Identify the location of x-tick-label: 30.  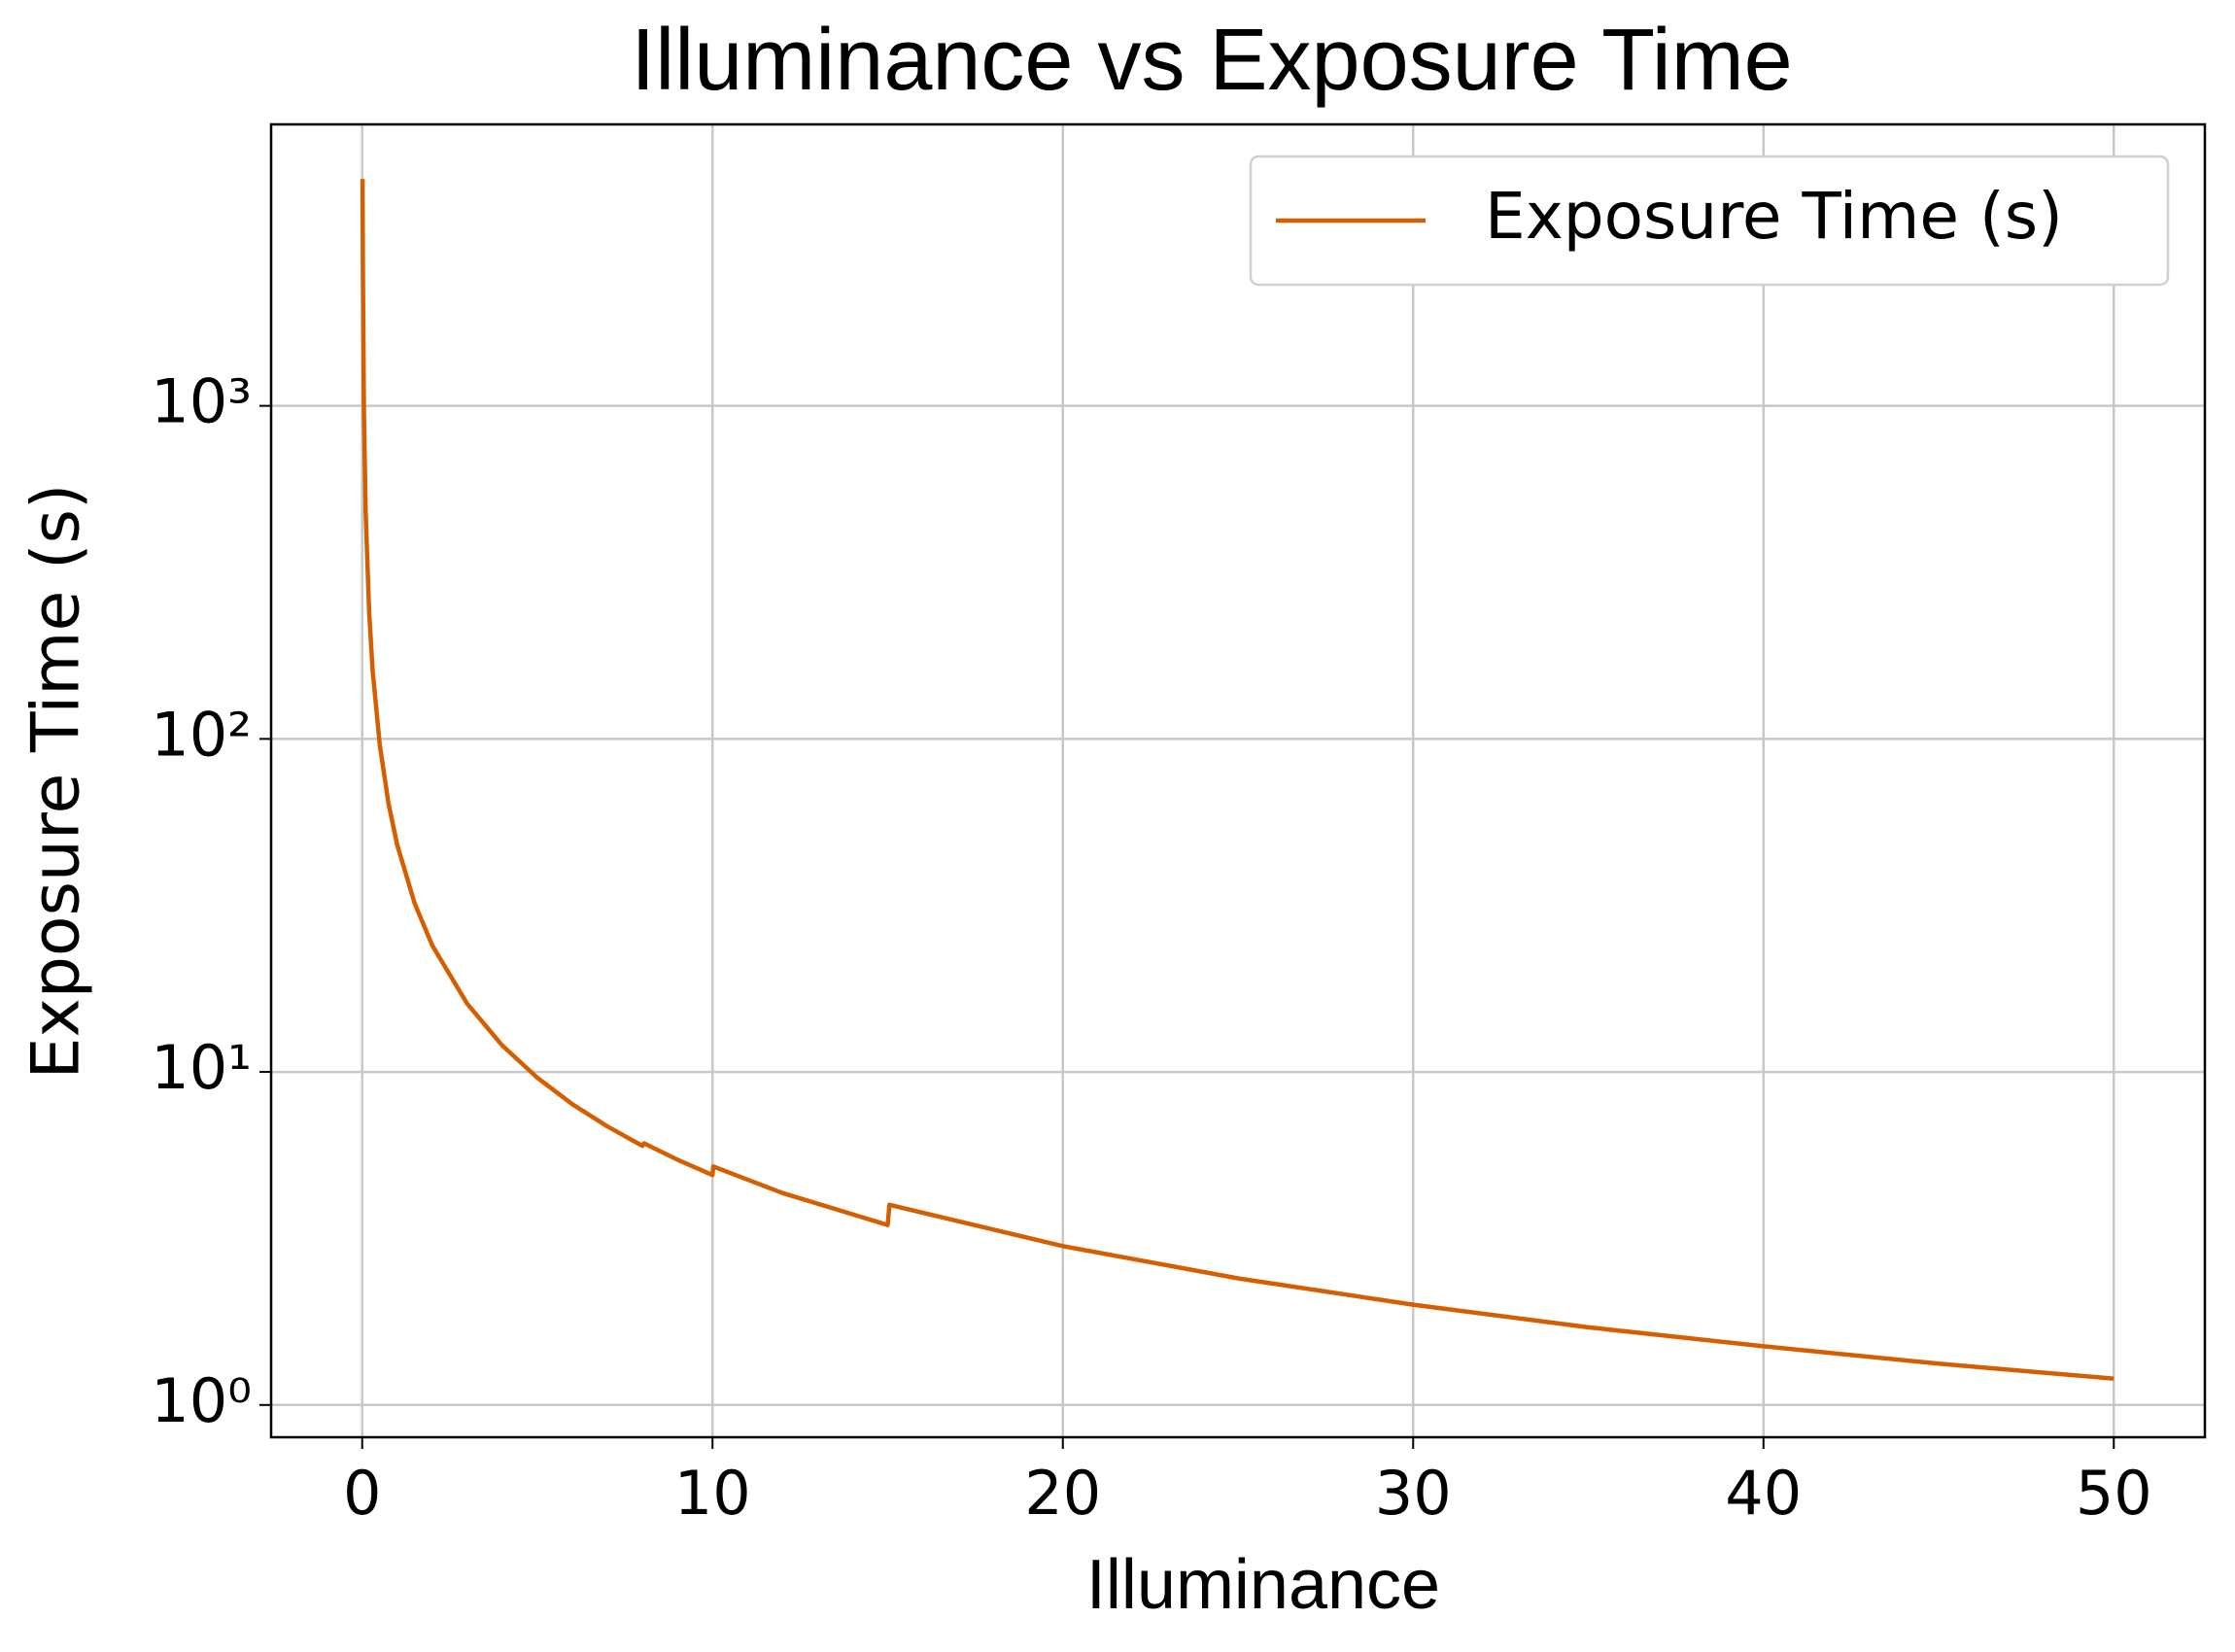
(1413, 1494).